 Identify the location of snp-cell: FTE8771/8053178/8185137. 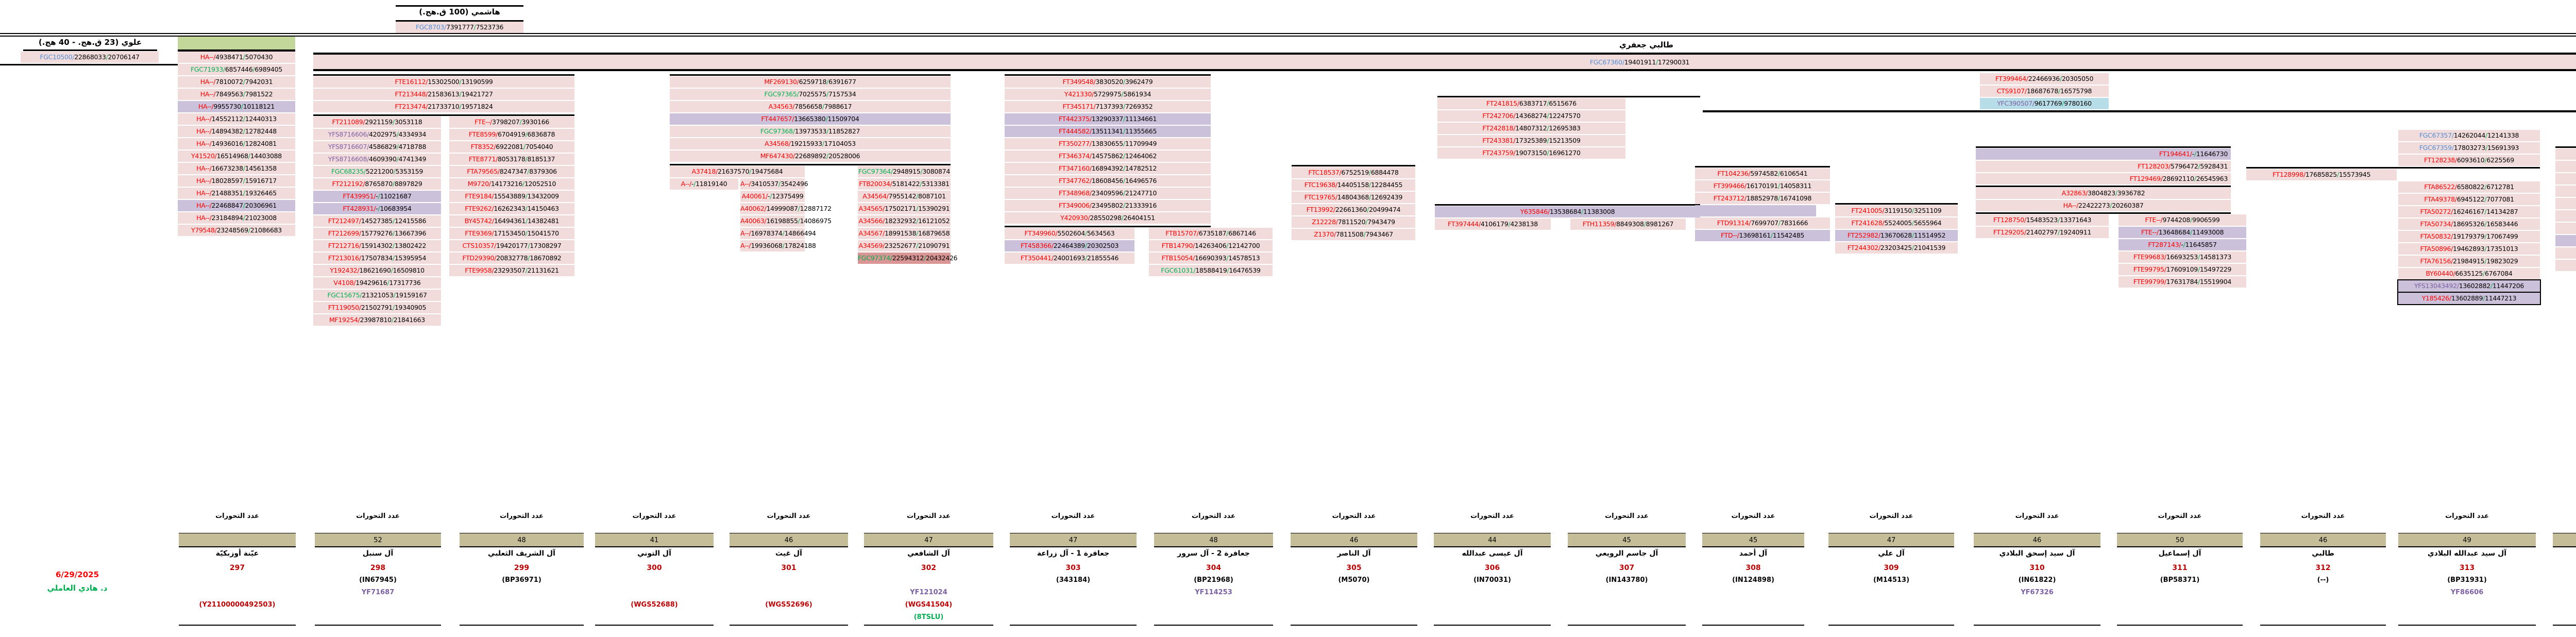
(511, 159).